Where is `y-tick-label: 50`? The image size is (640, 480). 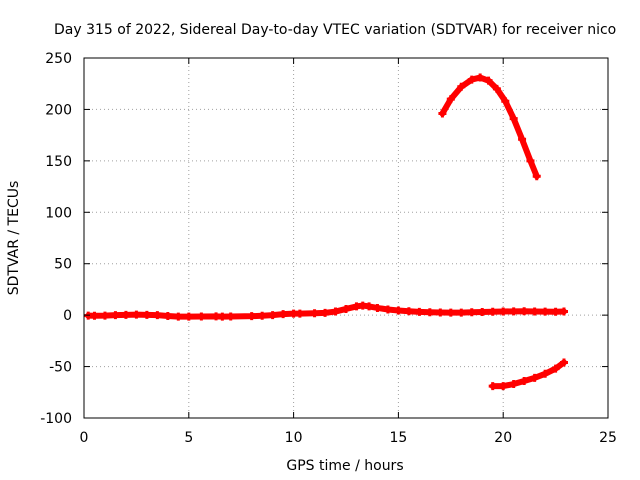
y-tick-label: 50 is located at coordinates (63, 265).